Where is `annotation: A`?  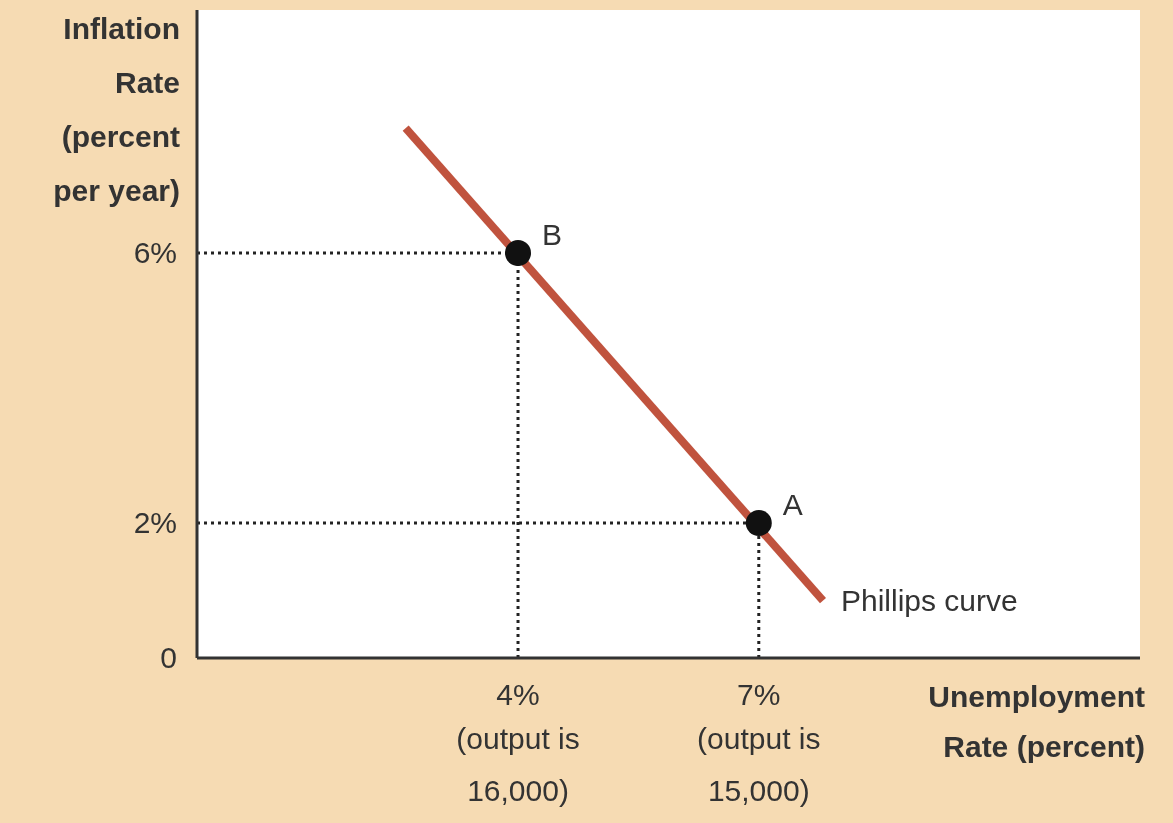 annotation: A is located at coordinates (792, 504).